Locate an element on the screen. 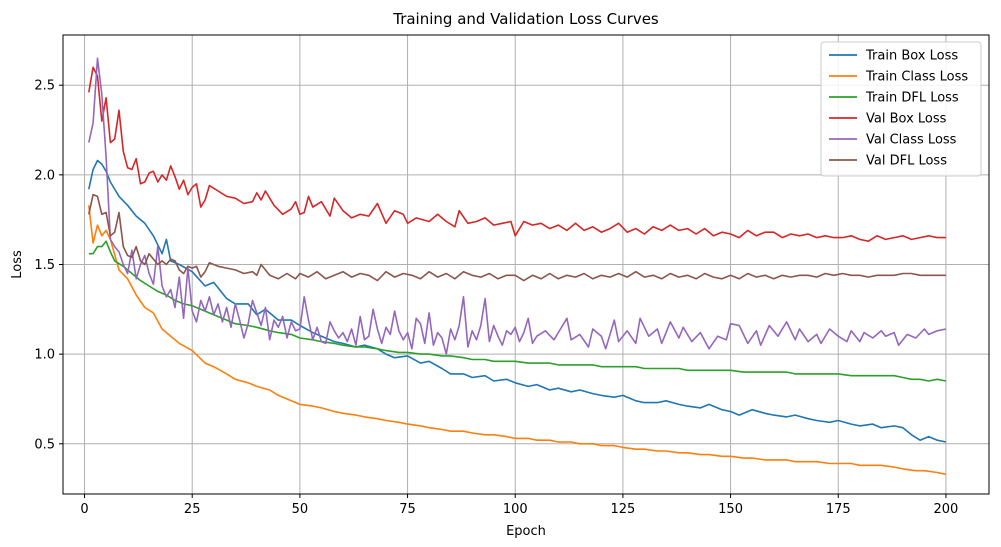  y-tick-label: 1.0 is located at coordinates (44, 355).